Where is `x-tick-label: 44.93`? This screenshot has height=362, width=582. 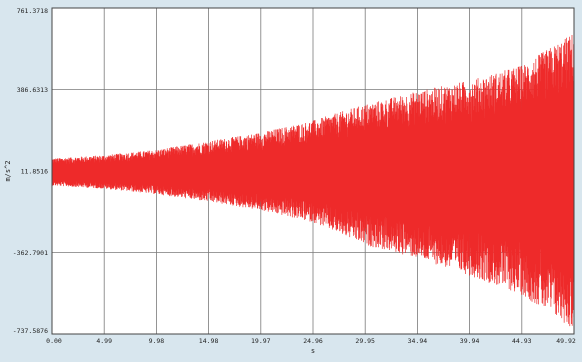 x-tick-label: 44.93 is located at coordinates (522, 341).